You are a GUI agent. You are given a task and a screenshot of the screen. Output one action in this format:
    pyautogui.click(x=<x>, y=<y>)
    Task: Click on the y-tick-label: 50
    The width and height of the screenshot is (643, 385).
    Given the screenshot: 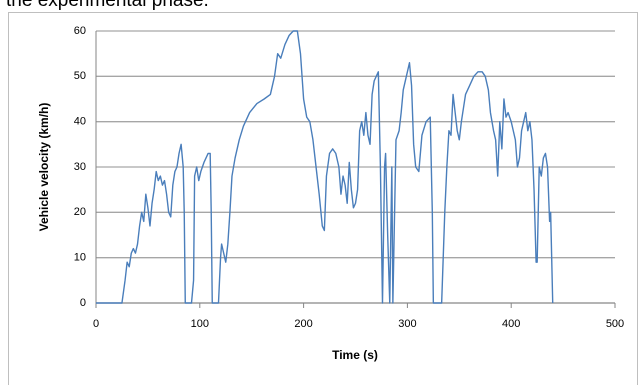 What is the action you would take?
    pyautogui.click(x=80, y=76)
    